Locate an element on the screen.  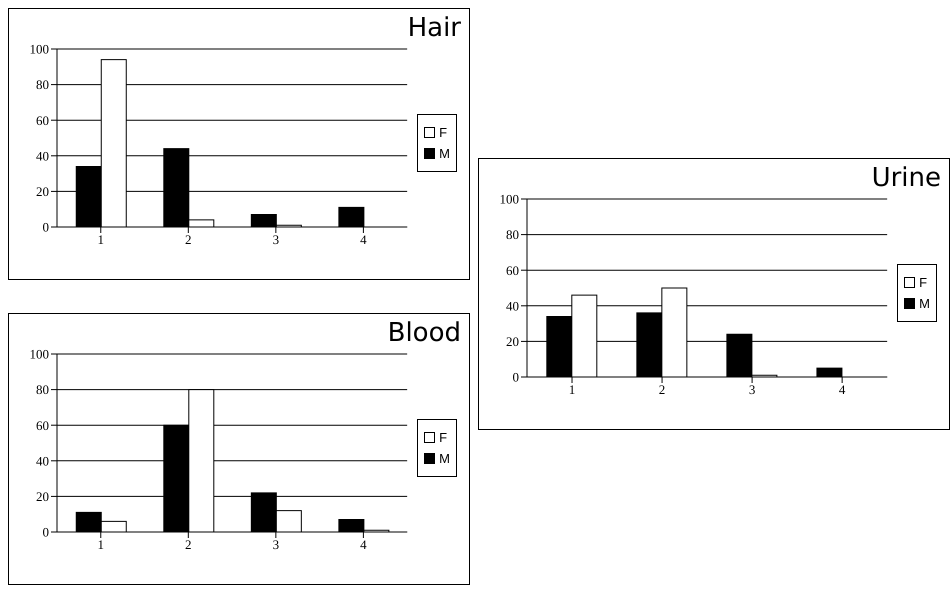
chart-title: Urine is located at coordinates (906, 178).